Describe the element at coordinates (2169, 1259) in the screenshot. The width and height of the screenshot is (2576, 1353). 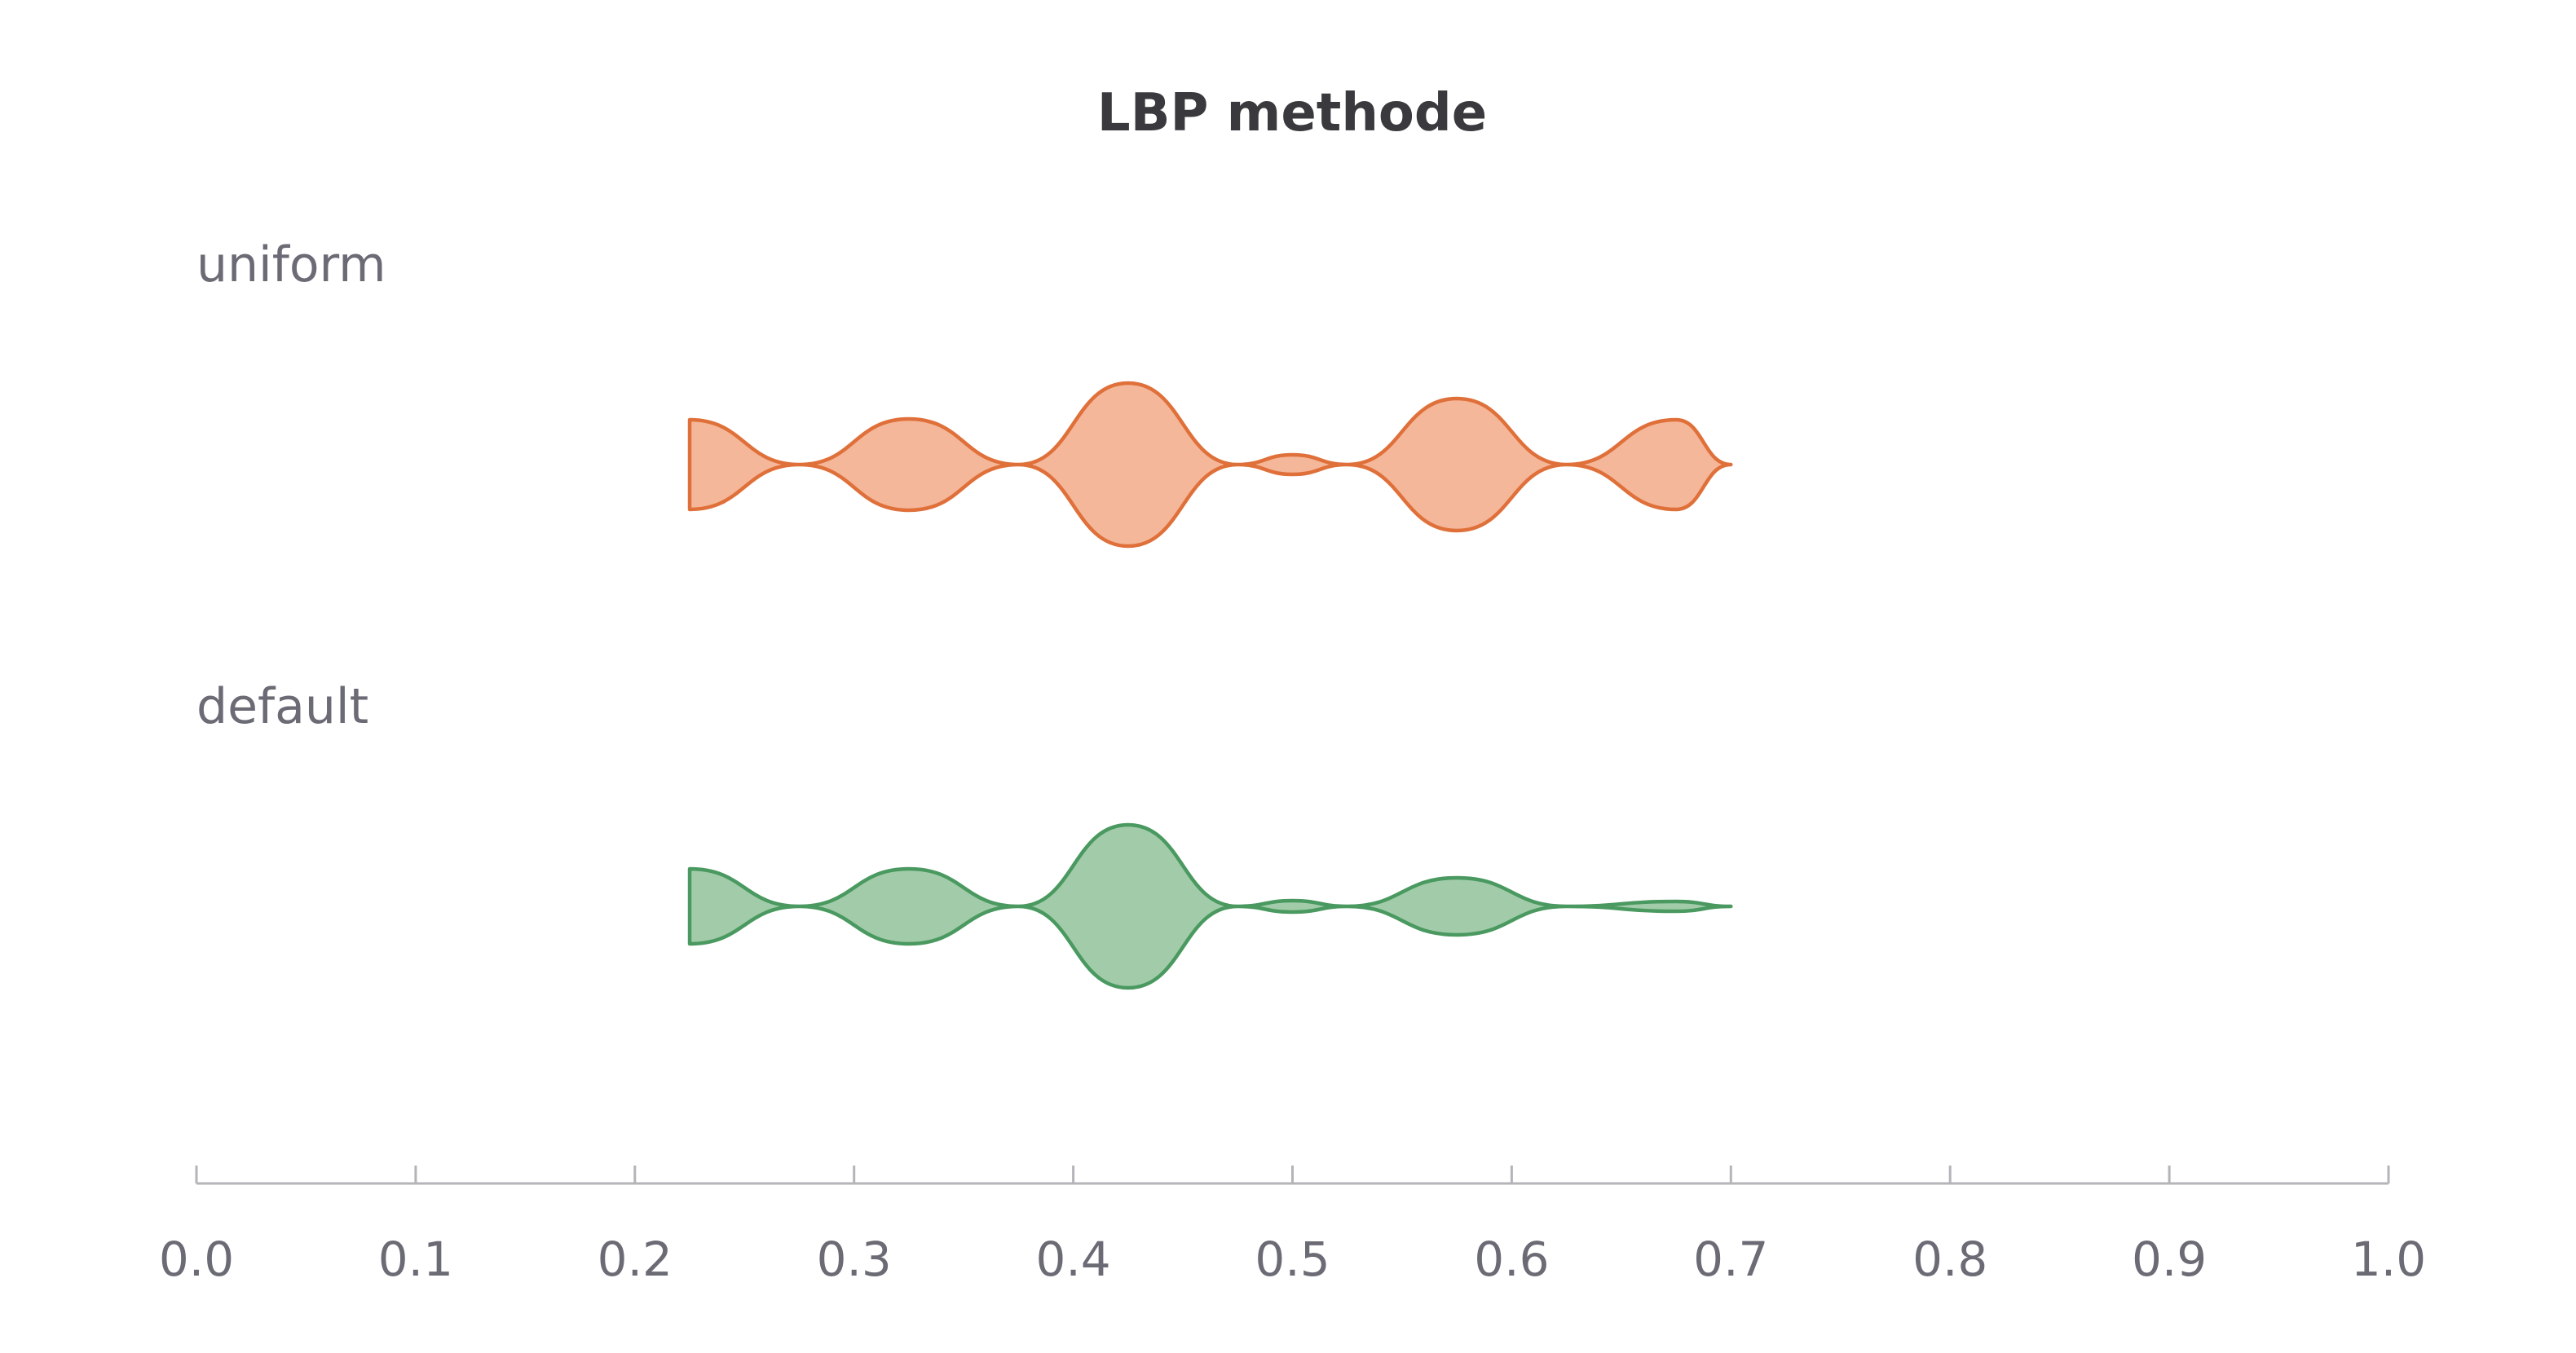
I see `x-tick-label: 0.9` at that location.